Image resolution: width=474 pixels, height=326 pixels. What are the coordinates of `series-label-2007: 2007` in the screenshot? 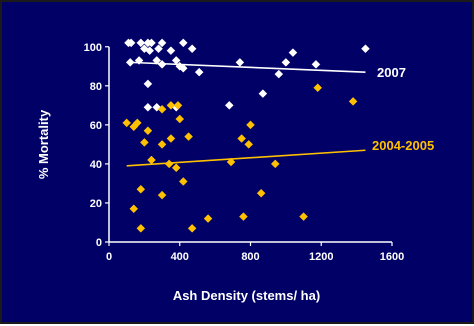 It's located at (391, 72).